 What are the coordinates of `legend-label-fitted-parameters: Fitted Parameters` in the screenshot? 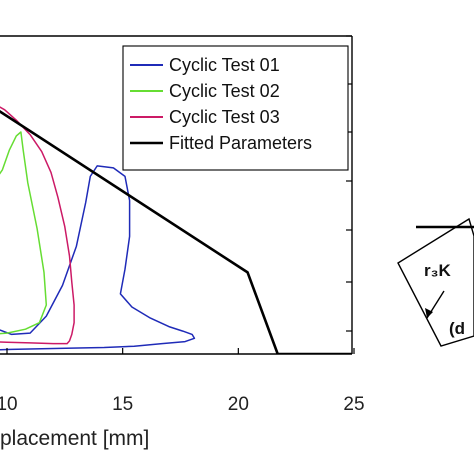 It's located at (240, 143).